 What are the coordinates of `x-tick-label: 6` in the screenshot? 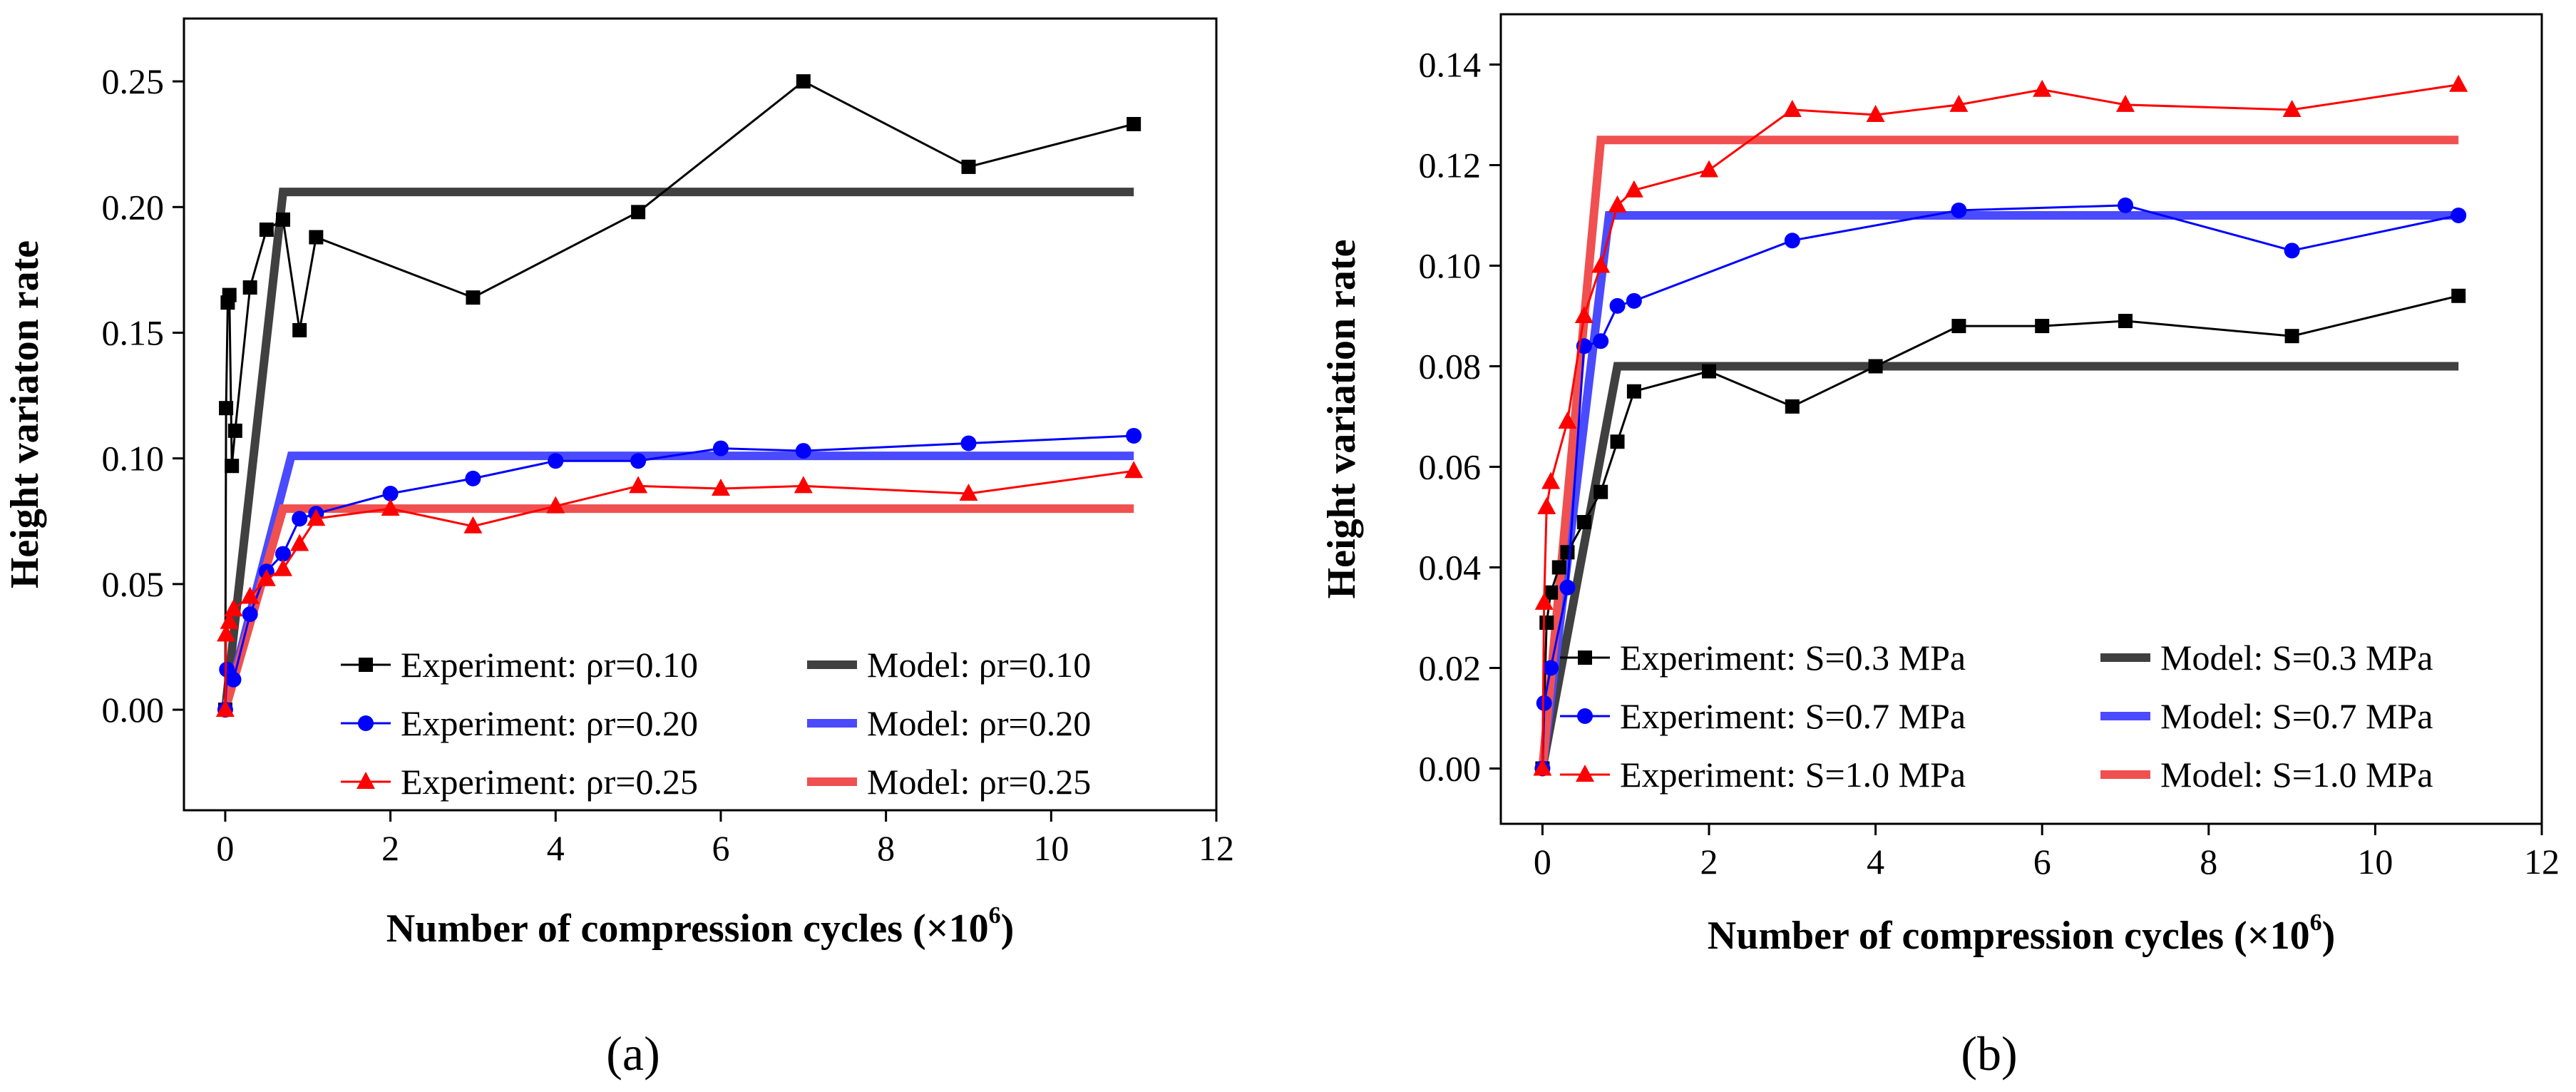 It's located at (720, 848).